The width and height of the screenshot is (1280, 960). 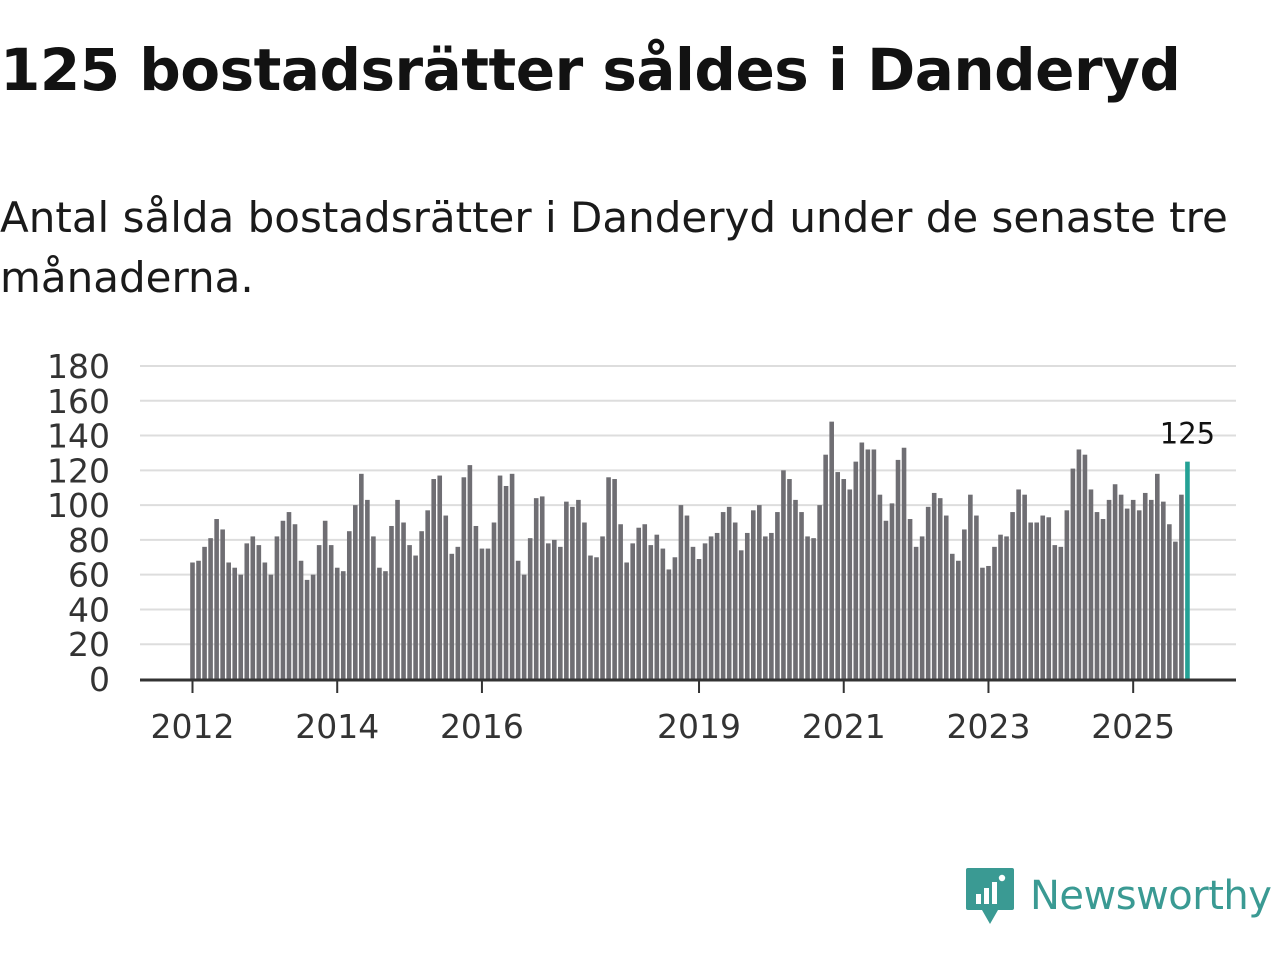 What do you see at coordinates (89, 575) in the screenshot?
I see `y-tick-label: 60` at bounding box center [89, 575].